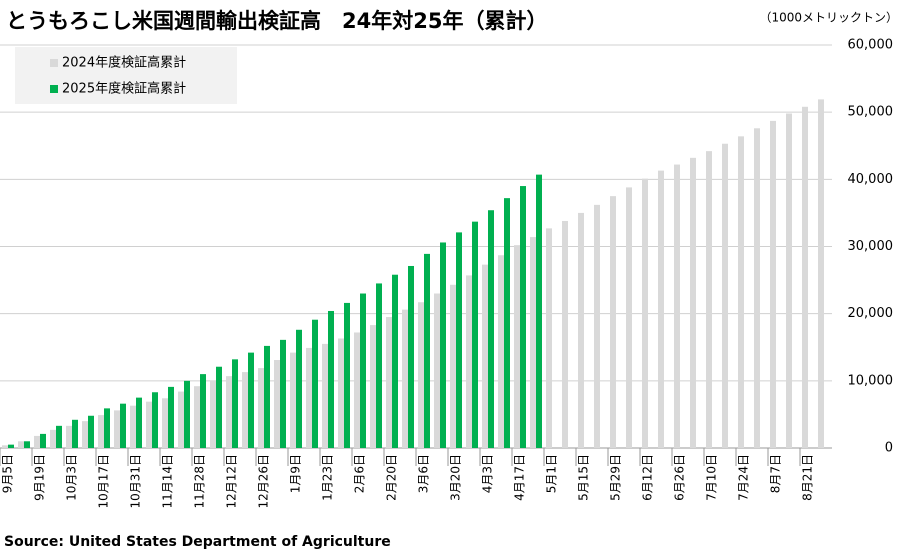 This screenshot has width=909, height=554. What do you see at coordinates (168, 481) in the screenshot?
I see `x-tick-label: 11月14日` at bounding box center [168, 481].